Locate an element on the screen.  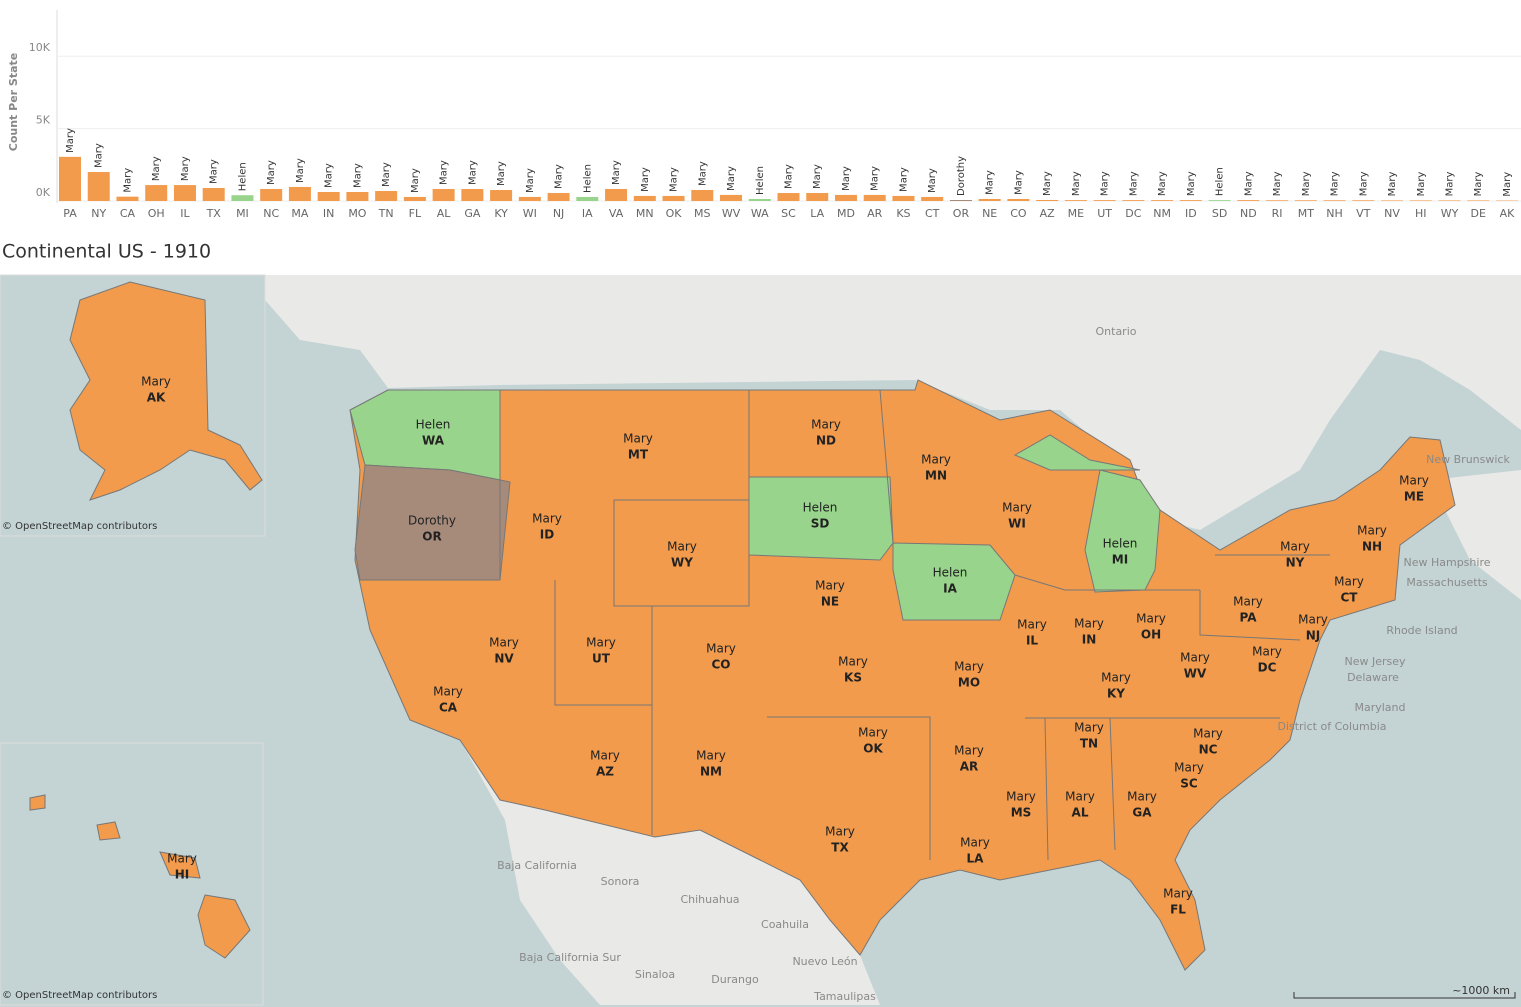
hawaii-inset is located at coordinates (132, 874).